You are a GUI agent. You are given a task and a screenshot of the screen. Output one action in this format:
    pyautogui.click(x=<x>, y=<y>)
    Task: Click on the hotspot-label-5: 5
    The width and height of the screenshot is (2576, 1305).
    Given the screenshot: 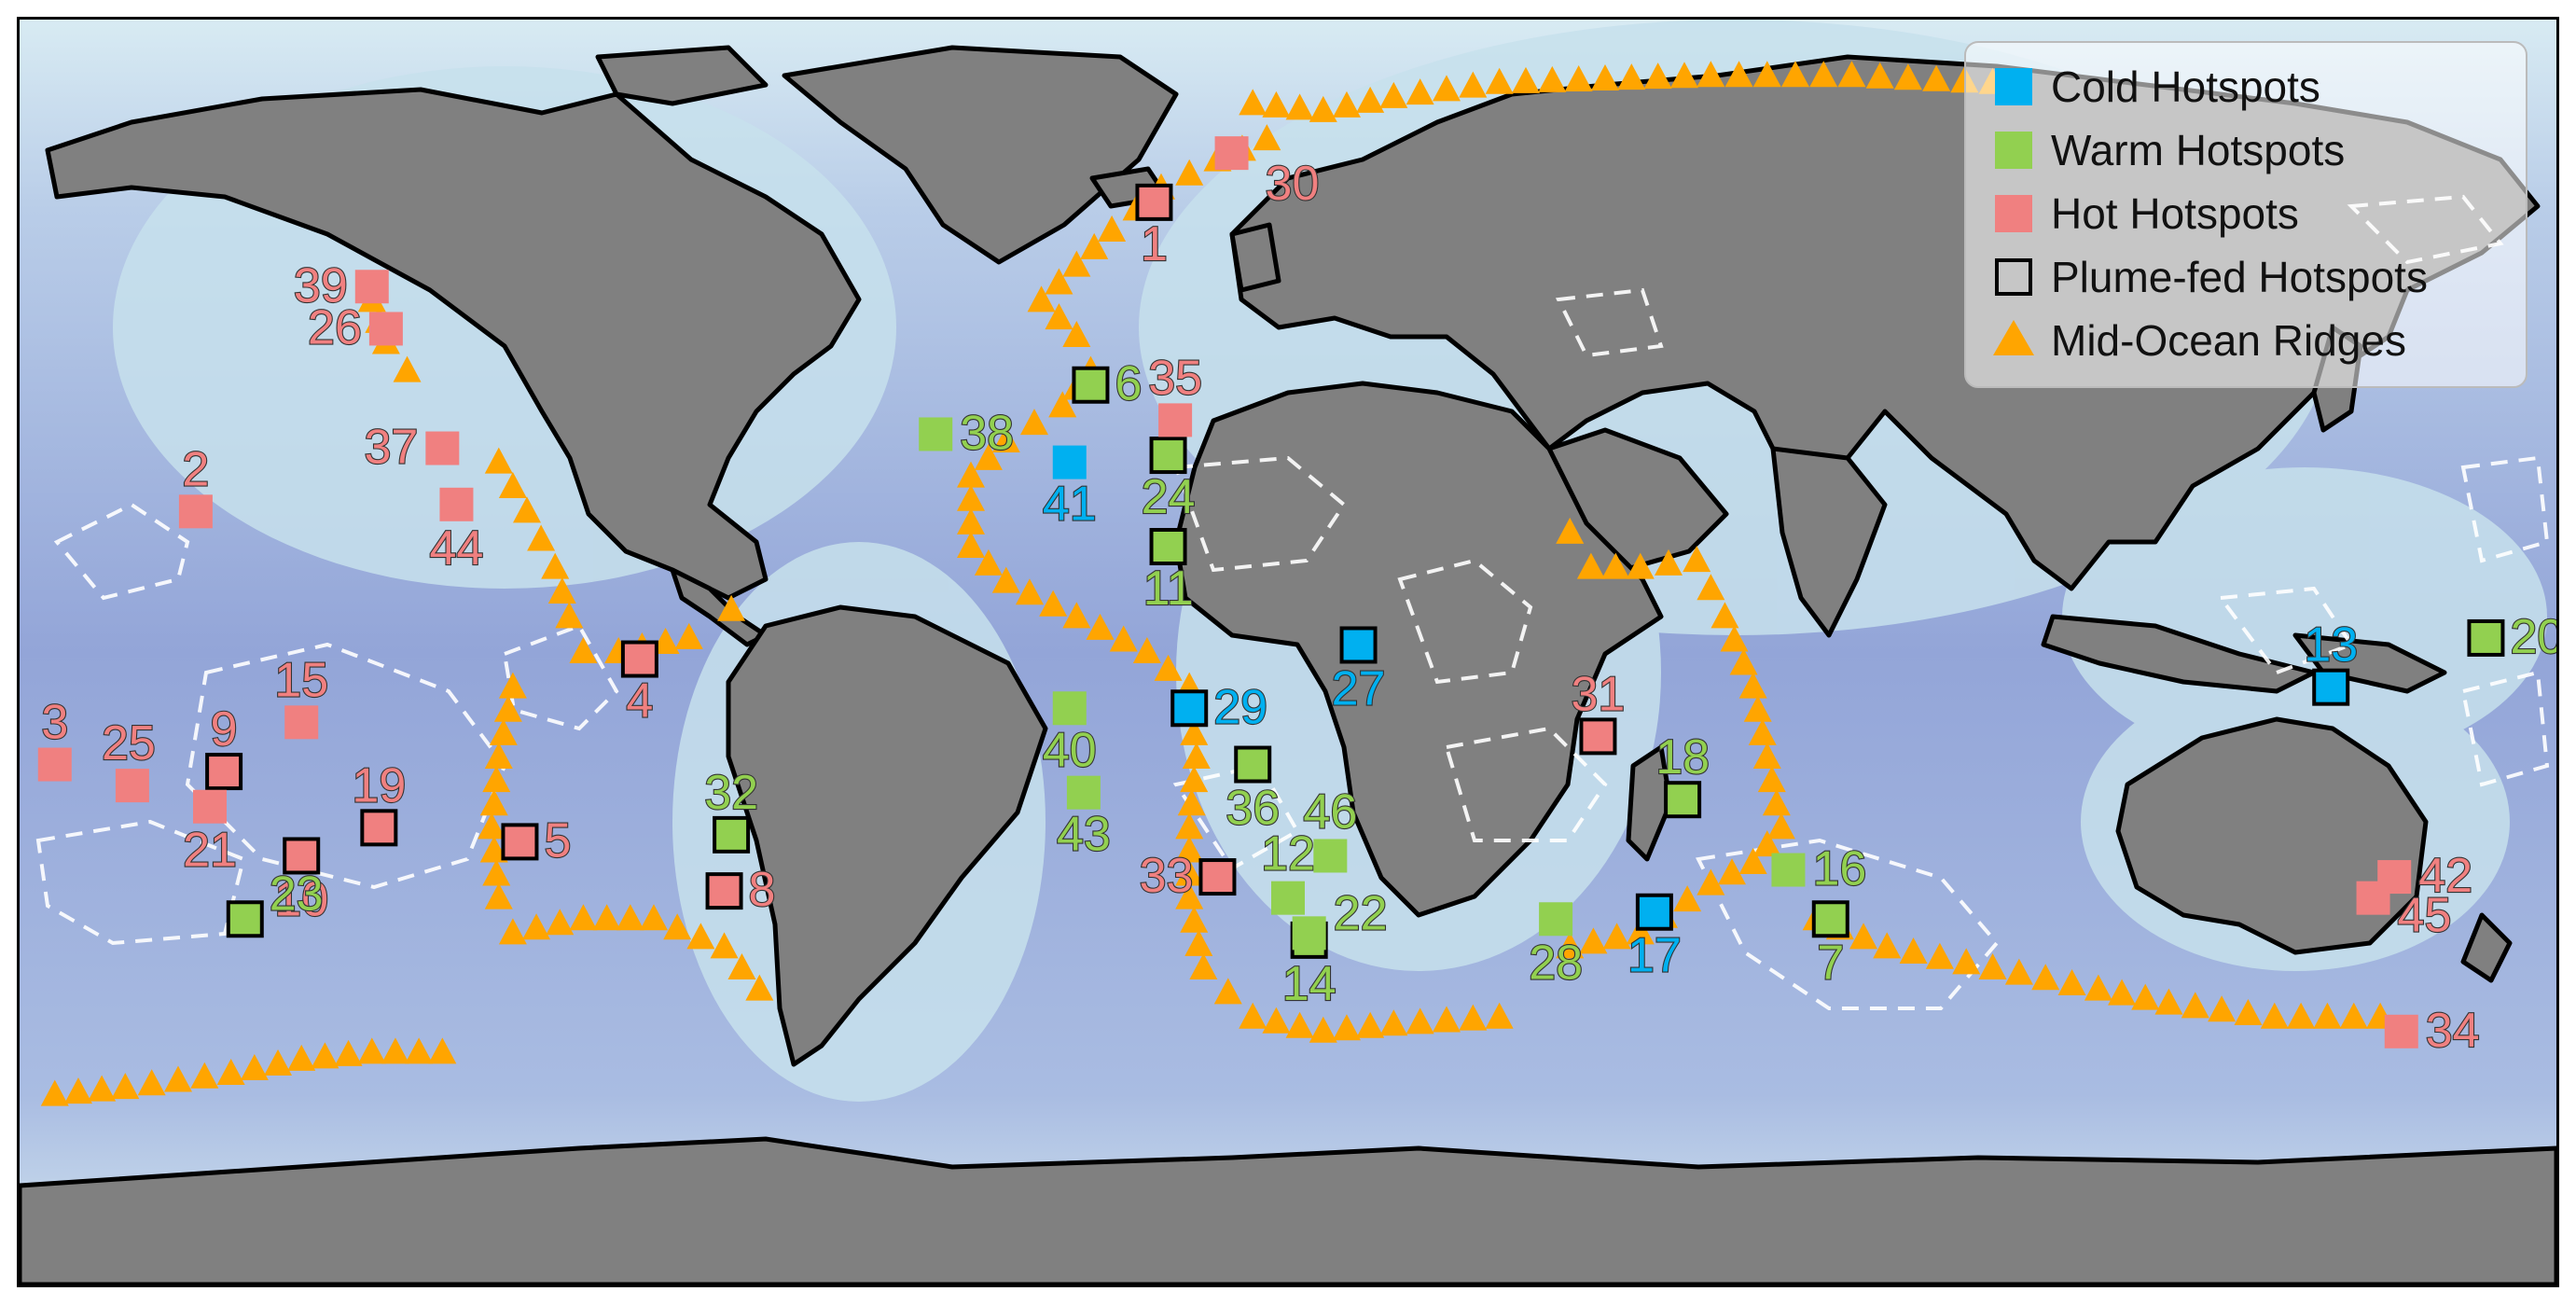 What is the action you would take?
    pyautogui.click(x=557, y=840)
    